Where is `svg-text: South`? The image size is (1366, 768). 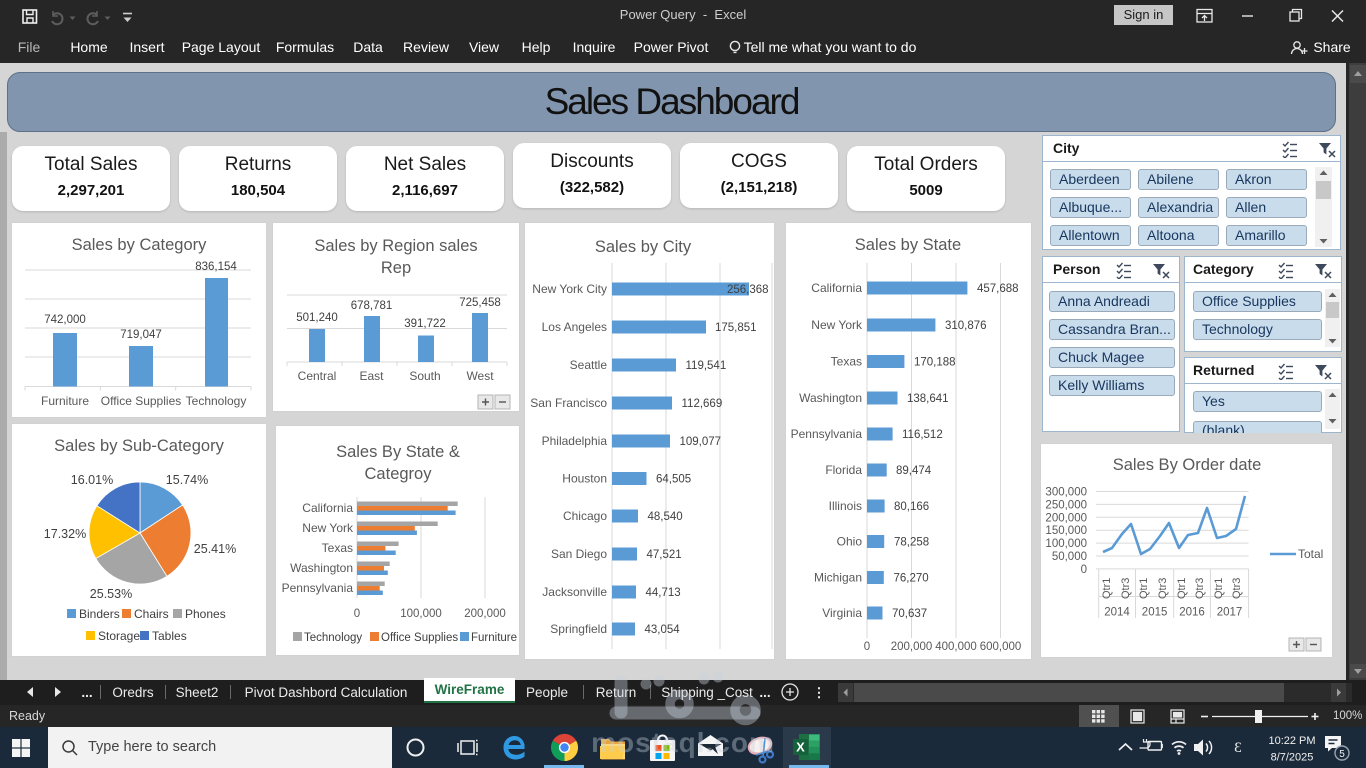
svg-text: South is located at coordinates (424, 376).